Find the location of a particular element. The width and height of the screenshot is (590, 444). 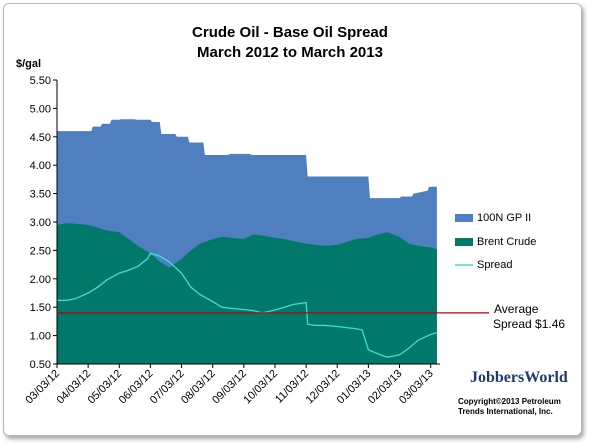

y-tick-label: 2.50 is located at coordinates (40, 251).